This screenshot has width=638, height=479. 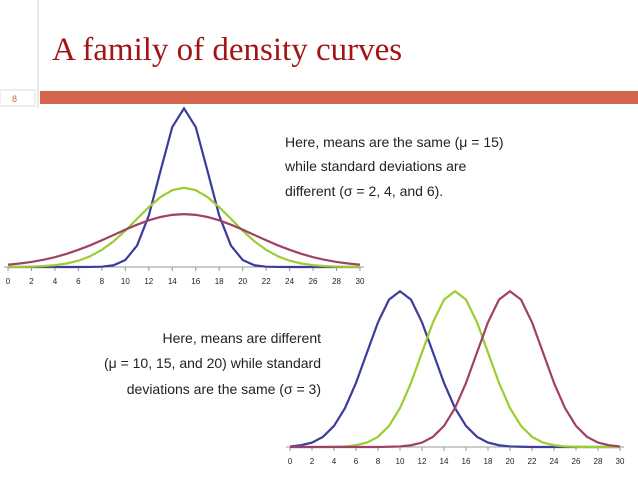 What do you see at coordinates (227, 50) in the screenshot?
I see `slide-title: A family of density curves` at bounding box center [227, 50].